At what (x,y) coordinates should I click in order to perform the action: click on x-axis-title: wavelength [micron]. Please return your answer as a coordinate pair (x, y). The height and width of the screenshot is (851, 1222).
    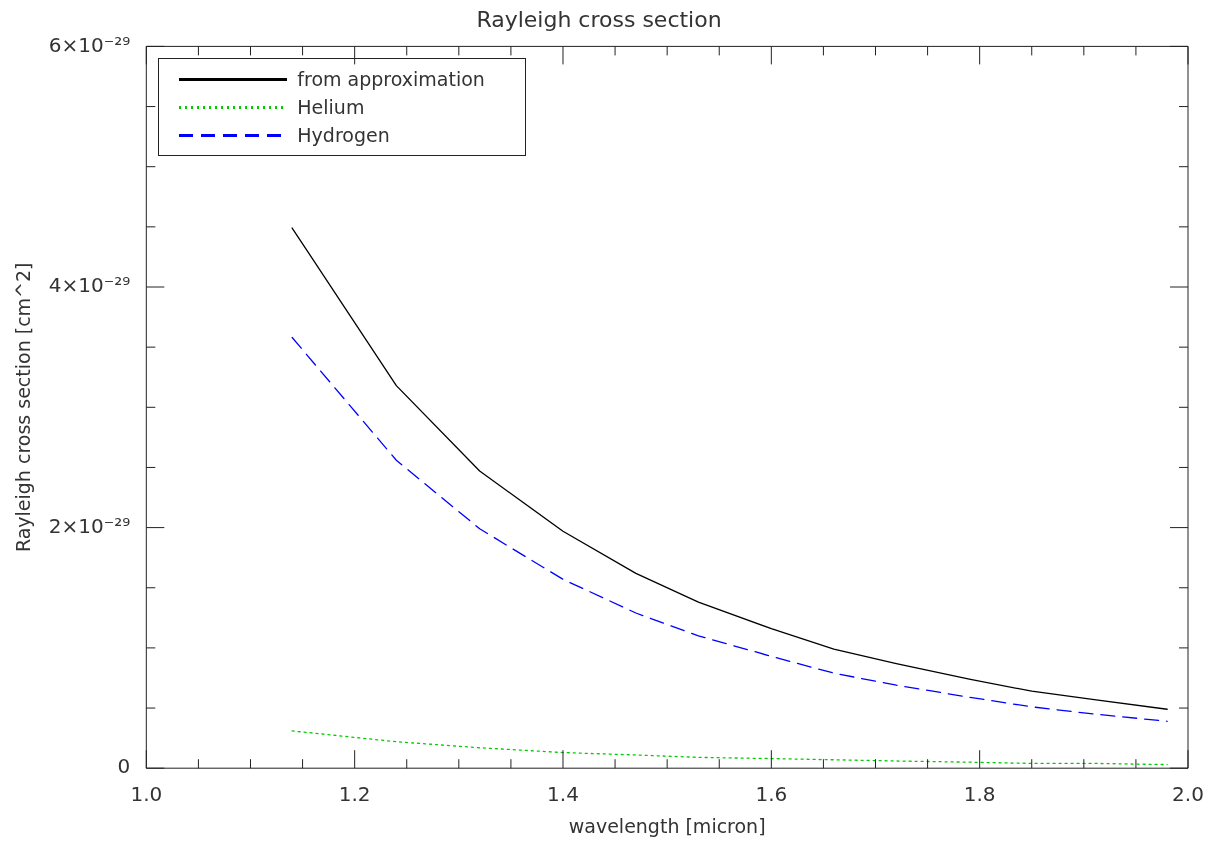
    Looking at the image, I should click on (667, 825).